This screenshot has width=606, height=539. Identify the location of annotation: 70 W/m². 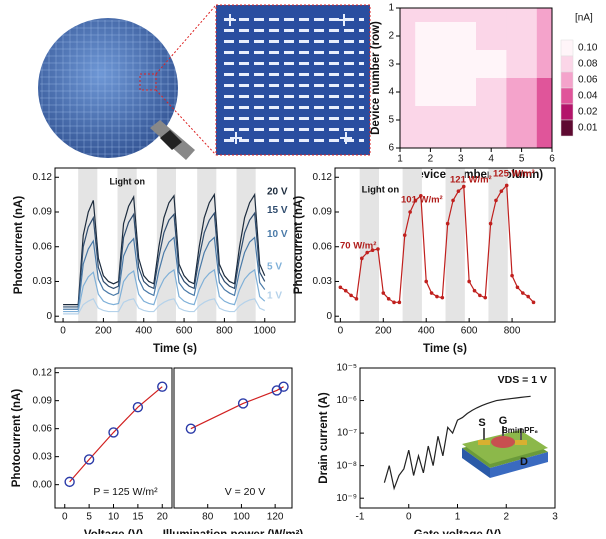
(358, 246).